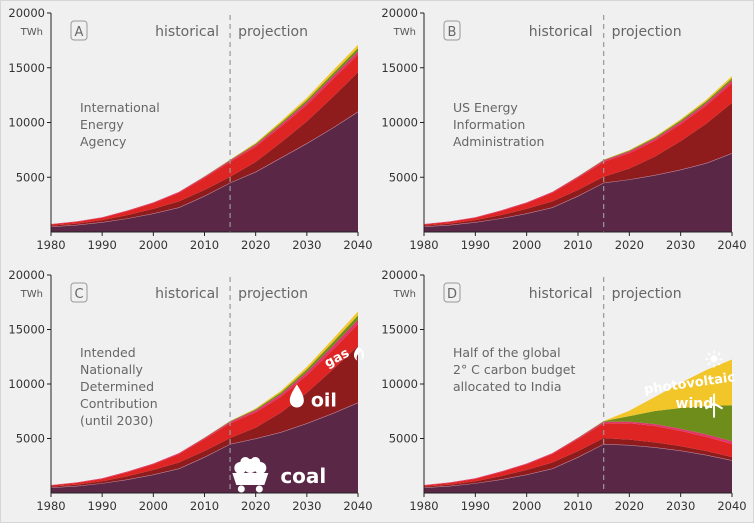  Describe the element at coordinates (250, 479) in the screenshot. I see `coal-cart-icon` at that location.